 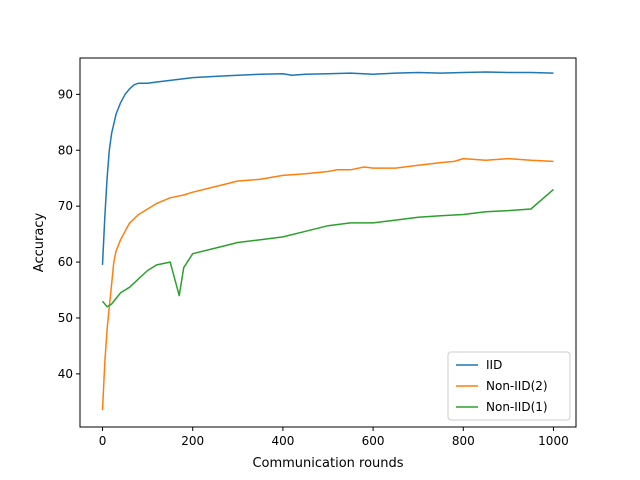 What do you see at coordinates (65, 94) in the screenshot?
I see `y-tick-label: 90` at bounding box center [65, 94].